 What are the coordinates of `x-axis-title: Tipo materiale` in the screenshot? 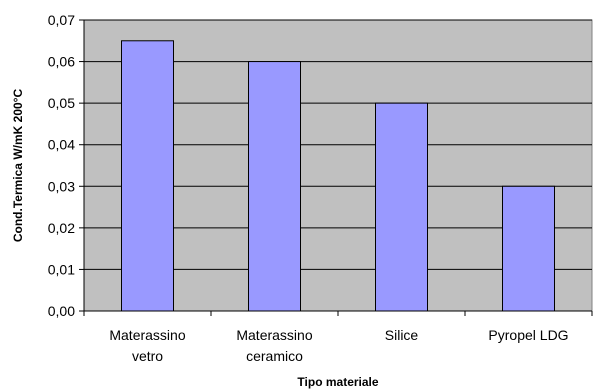 It's located at (337, 382).